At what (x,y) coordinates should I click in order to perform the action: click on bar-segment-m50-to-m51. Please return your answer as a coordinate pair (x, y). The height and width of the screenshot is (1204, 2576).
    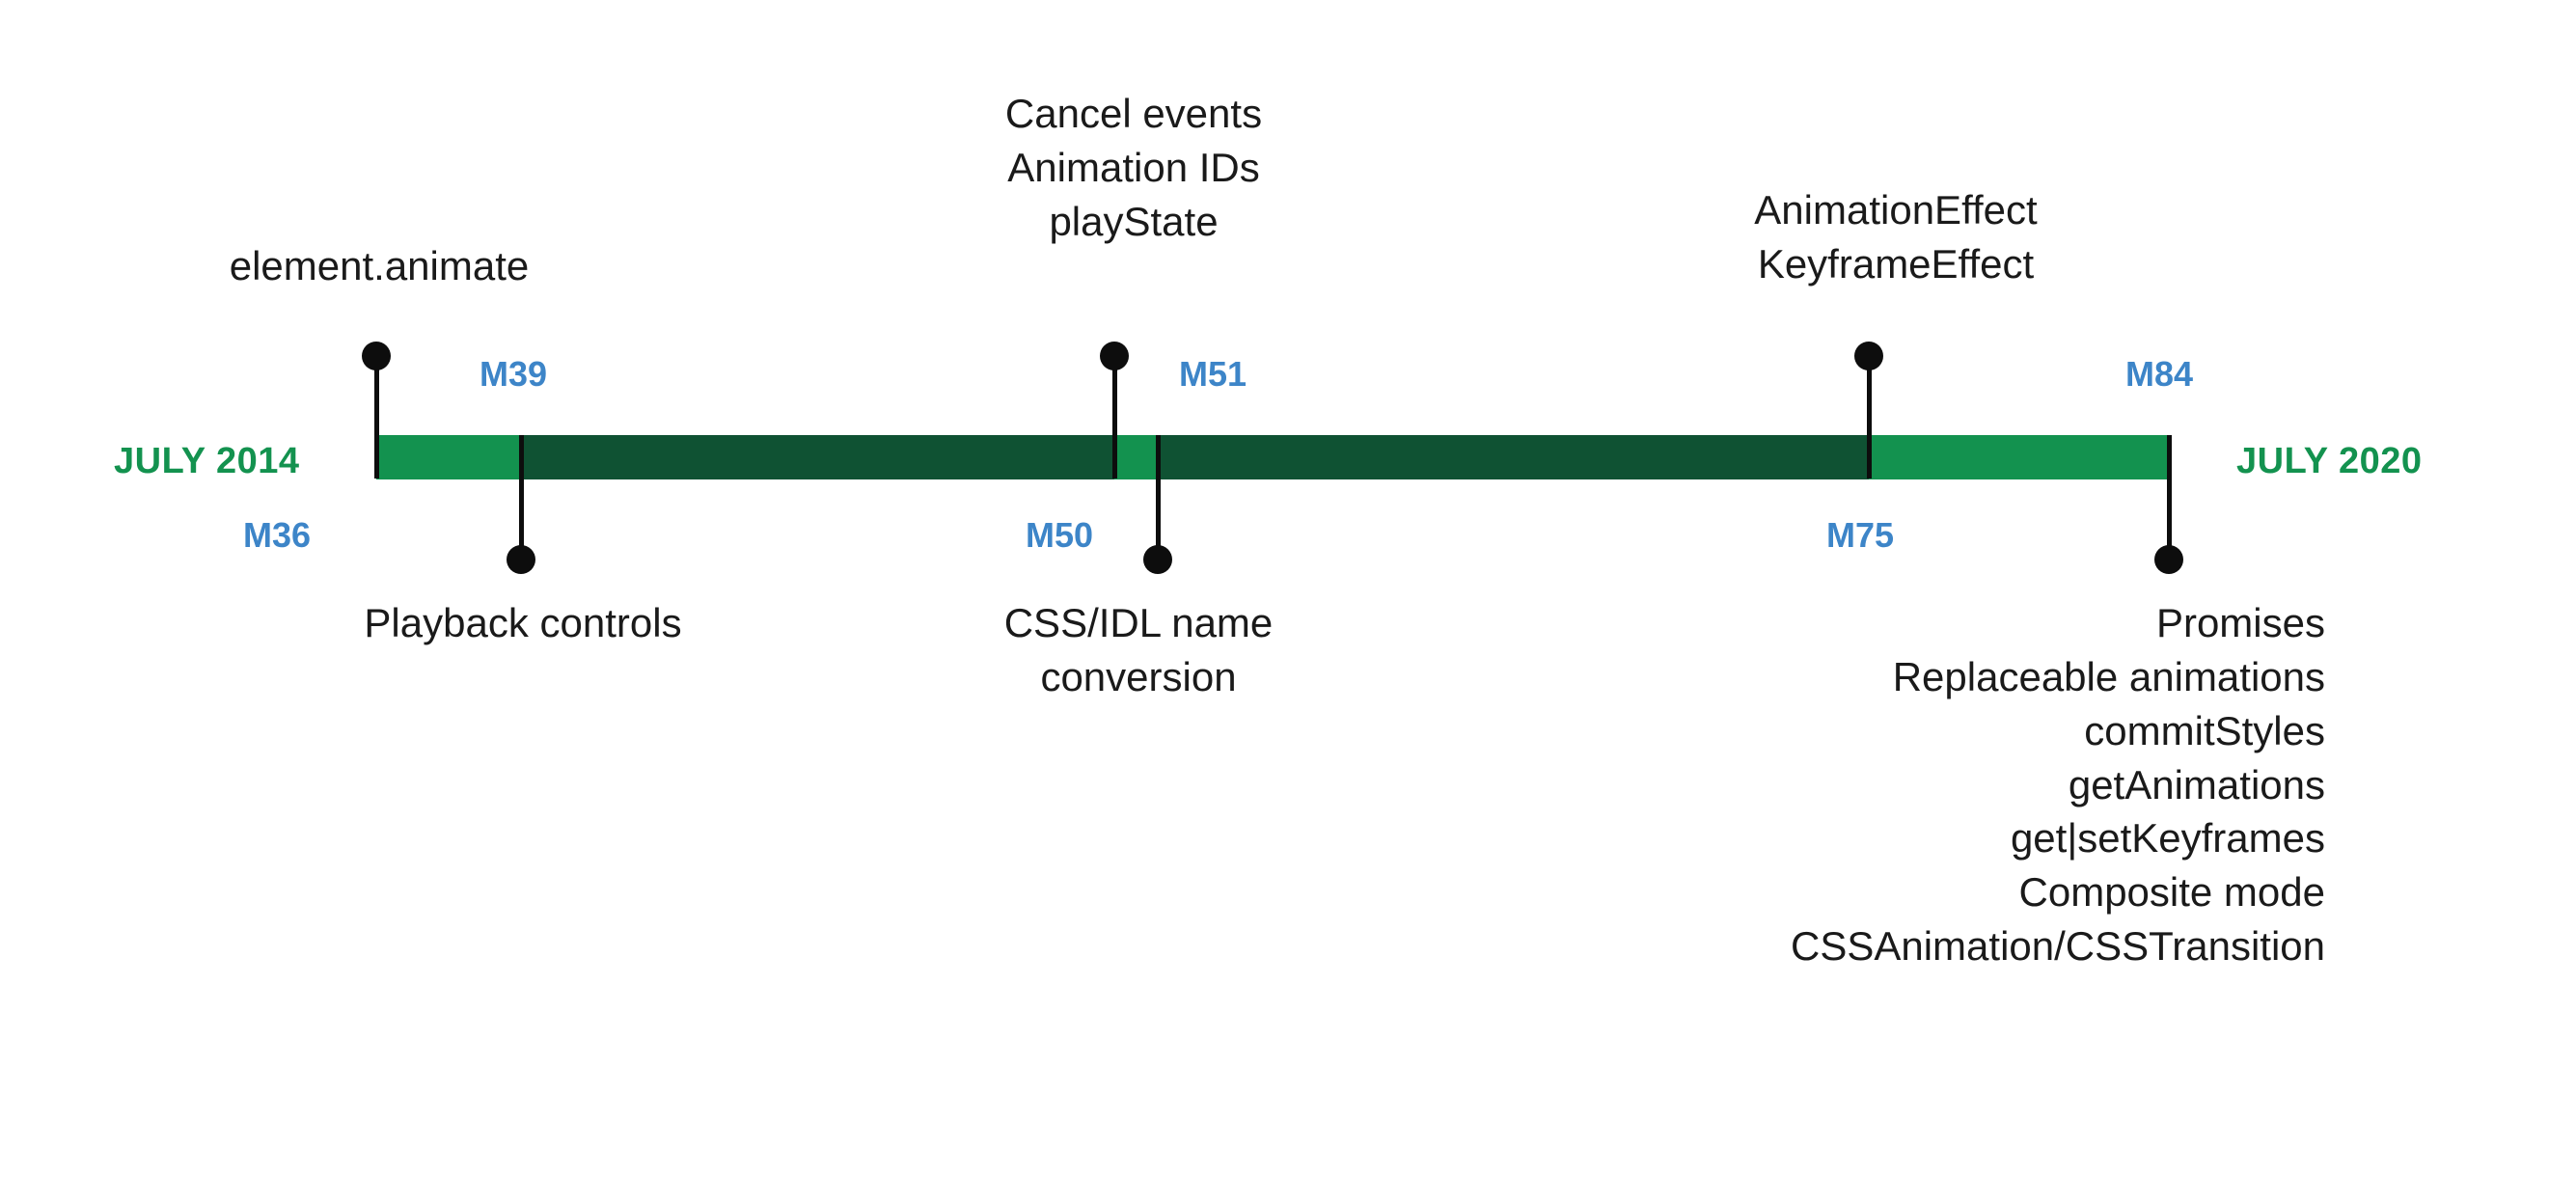
    Looking at the image, I should click on (1136, 457).